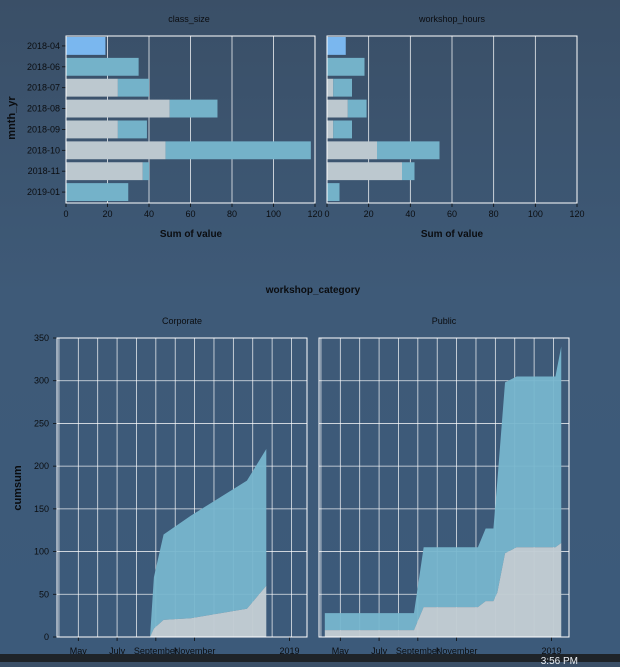 This screenshot has height=667, width=620. Describe the element at coordinates (552, 651) in the screenshot. I see `public-x-tick-label: 2019` at that location.